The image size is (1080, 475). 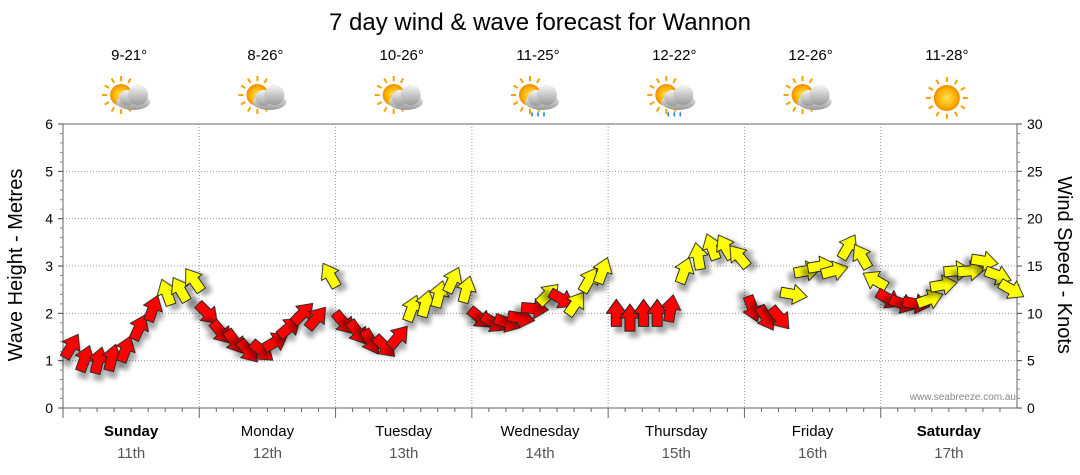 What do you see at coordinates (674, 55) in the screenshot?
I see `day-temperature: 12-22°` at bounding box center [674, 55].